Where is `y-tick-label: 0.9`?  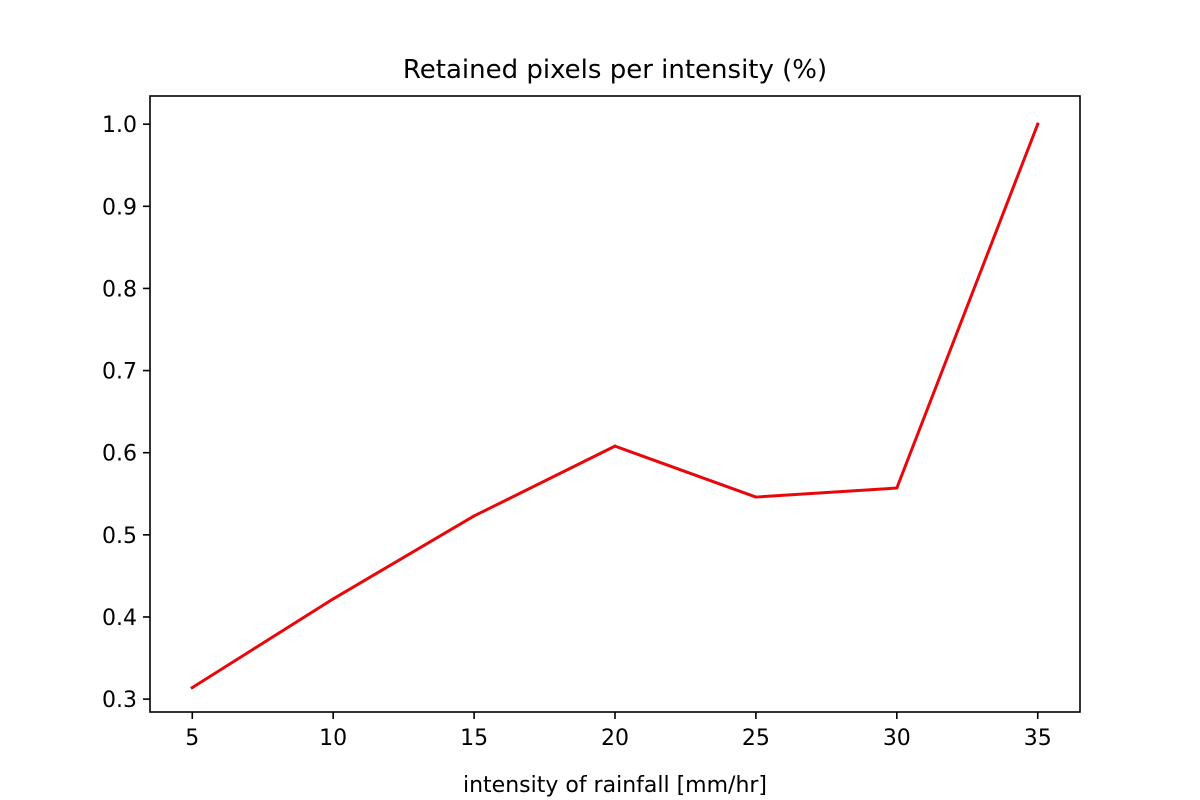
y-tick-label: 0.9 is located at coordinates (119, 207).